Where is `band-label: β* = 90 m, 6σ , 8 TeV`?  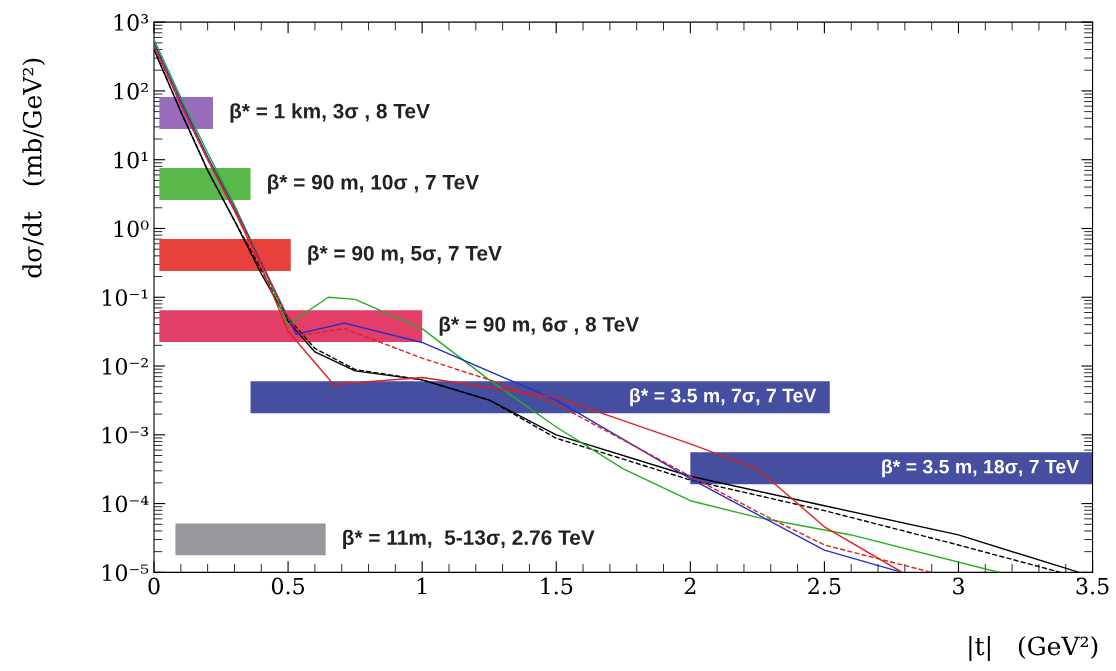
band-label: β* = 90 m, 6σ , 8 TeV is located at coordinates (539, 326).